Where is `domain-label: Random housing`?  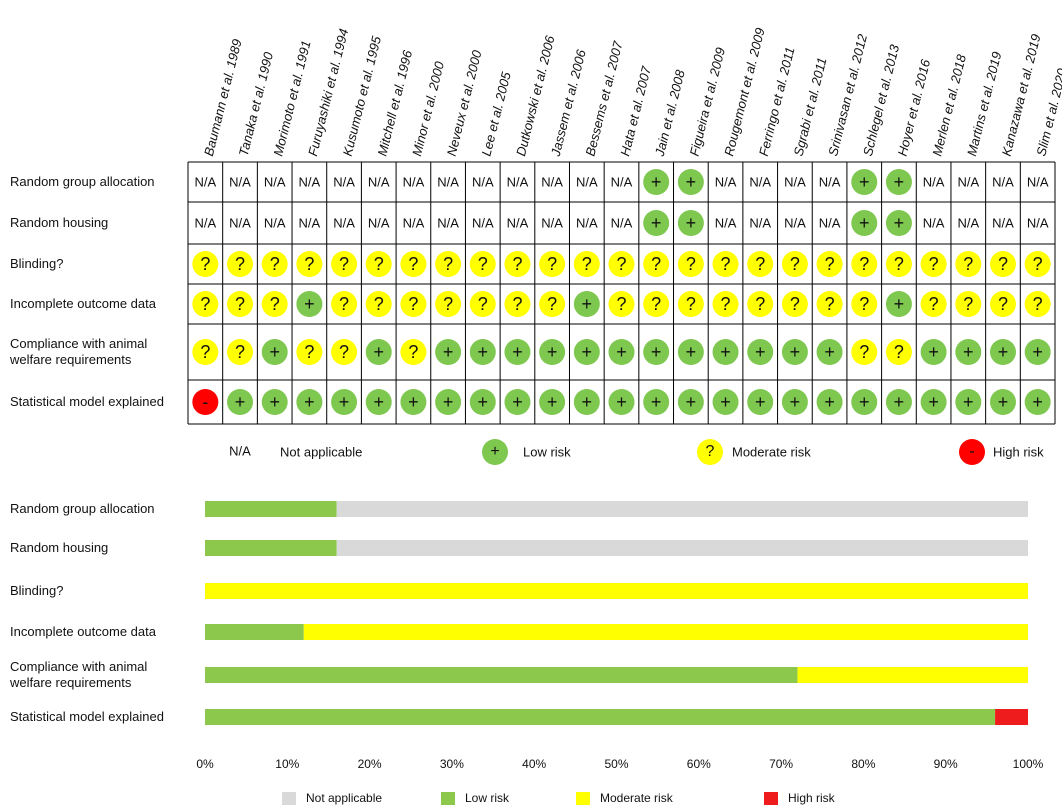
domain-label: Random housing is located at coordinates (59, 222).